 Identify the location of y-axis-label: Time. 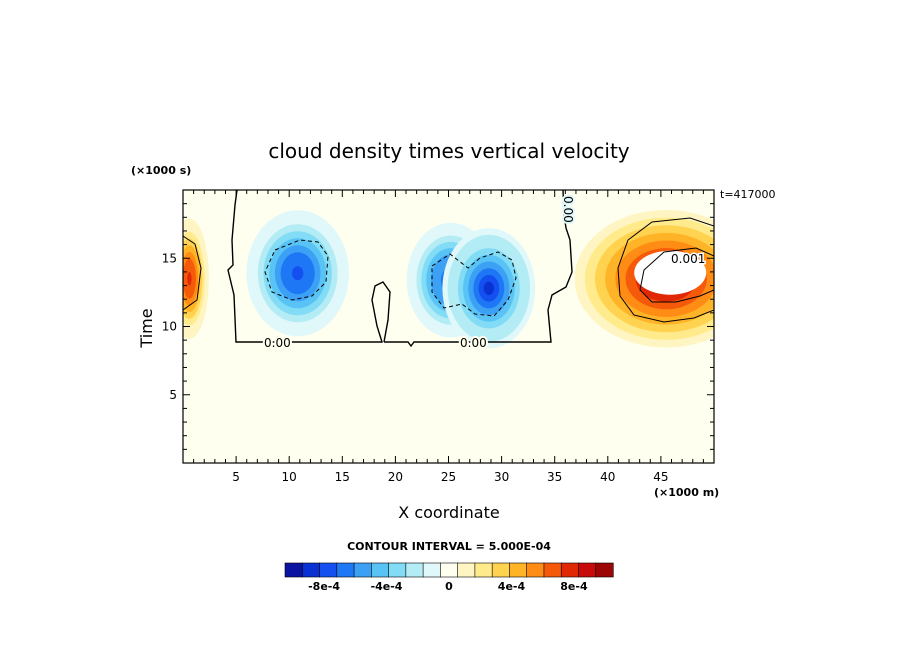
(146, 328).